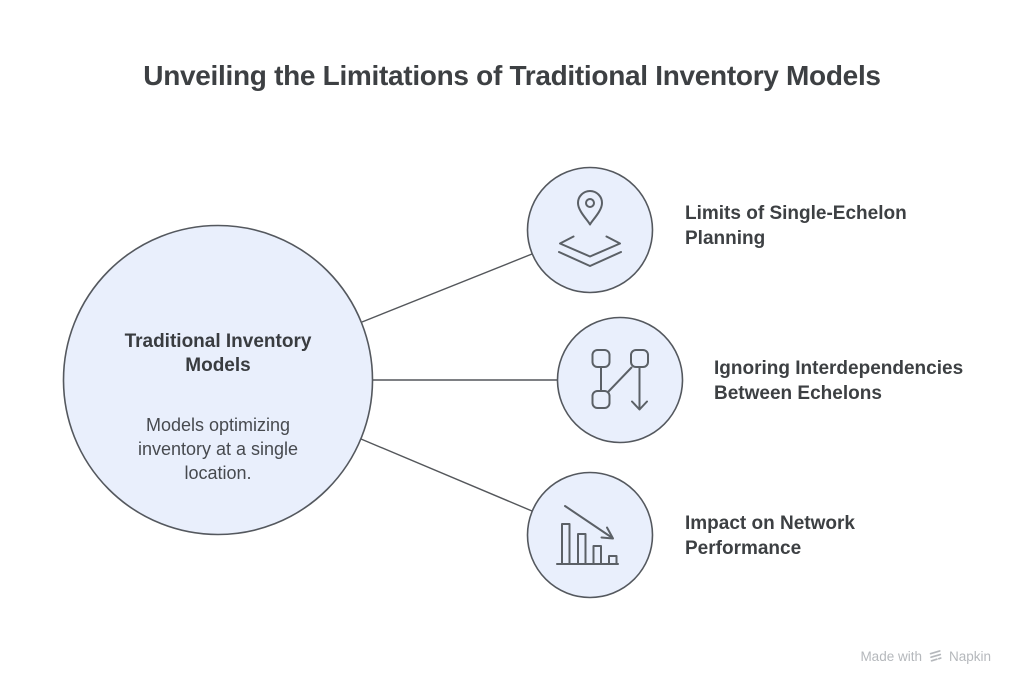 Image resolution: width=1024 pixels, height=690 pixels. I want to click on napkin-logo-icon, so click(935, 656).